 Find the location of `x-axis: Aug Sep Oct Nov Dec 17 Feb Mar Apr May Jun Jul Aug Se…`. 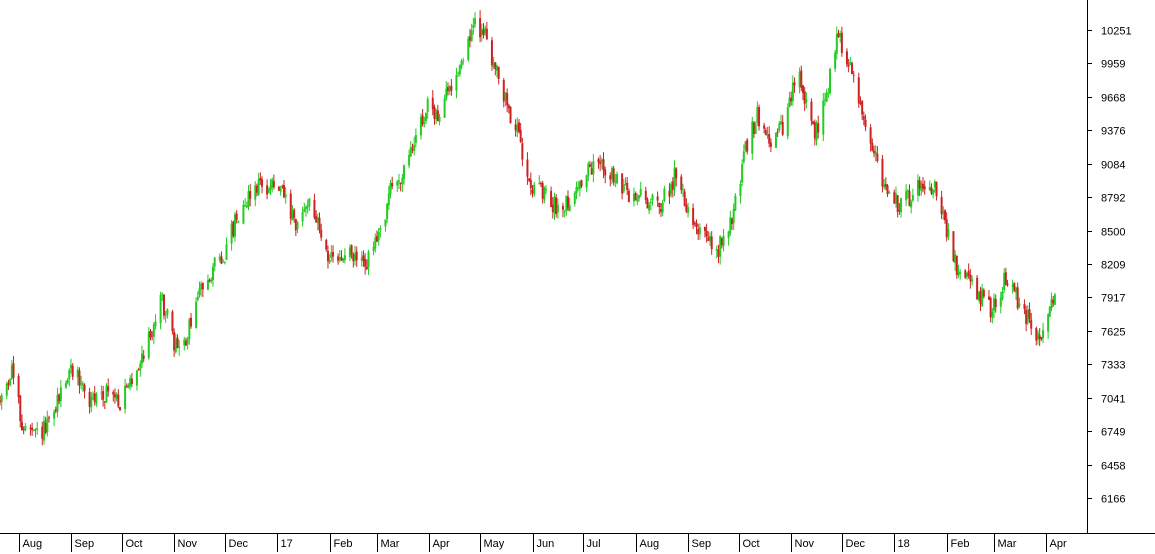

x-axis: Aug Sep Oct Nov Dec 17 Feb Mar Apr May Jun Jul Aug Se… is located at coordinates (543, 542).